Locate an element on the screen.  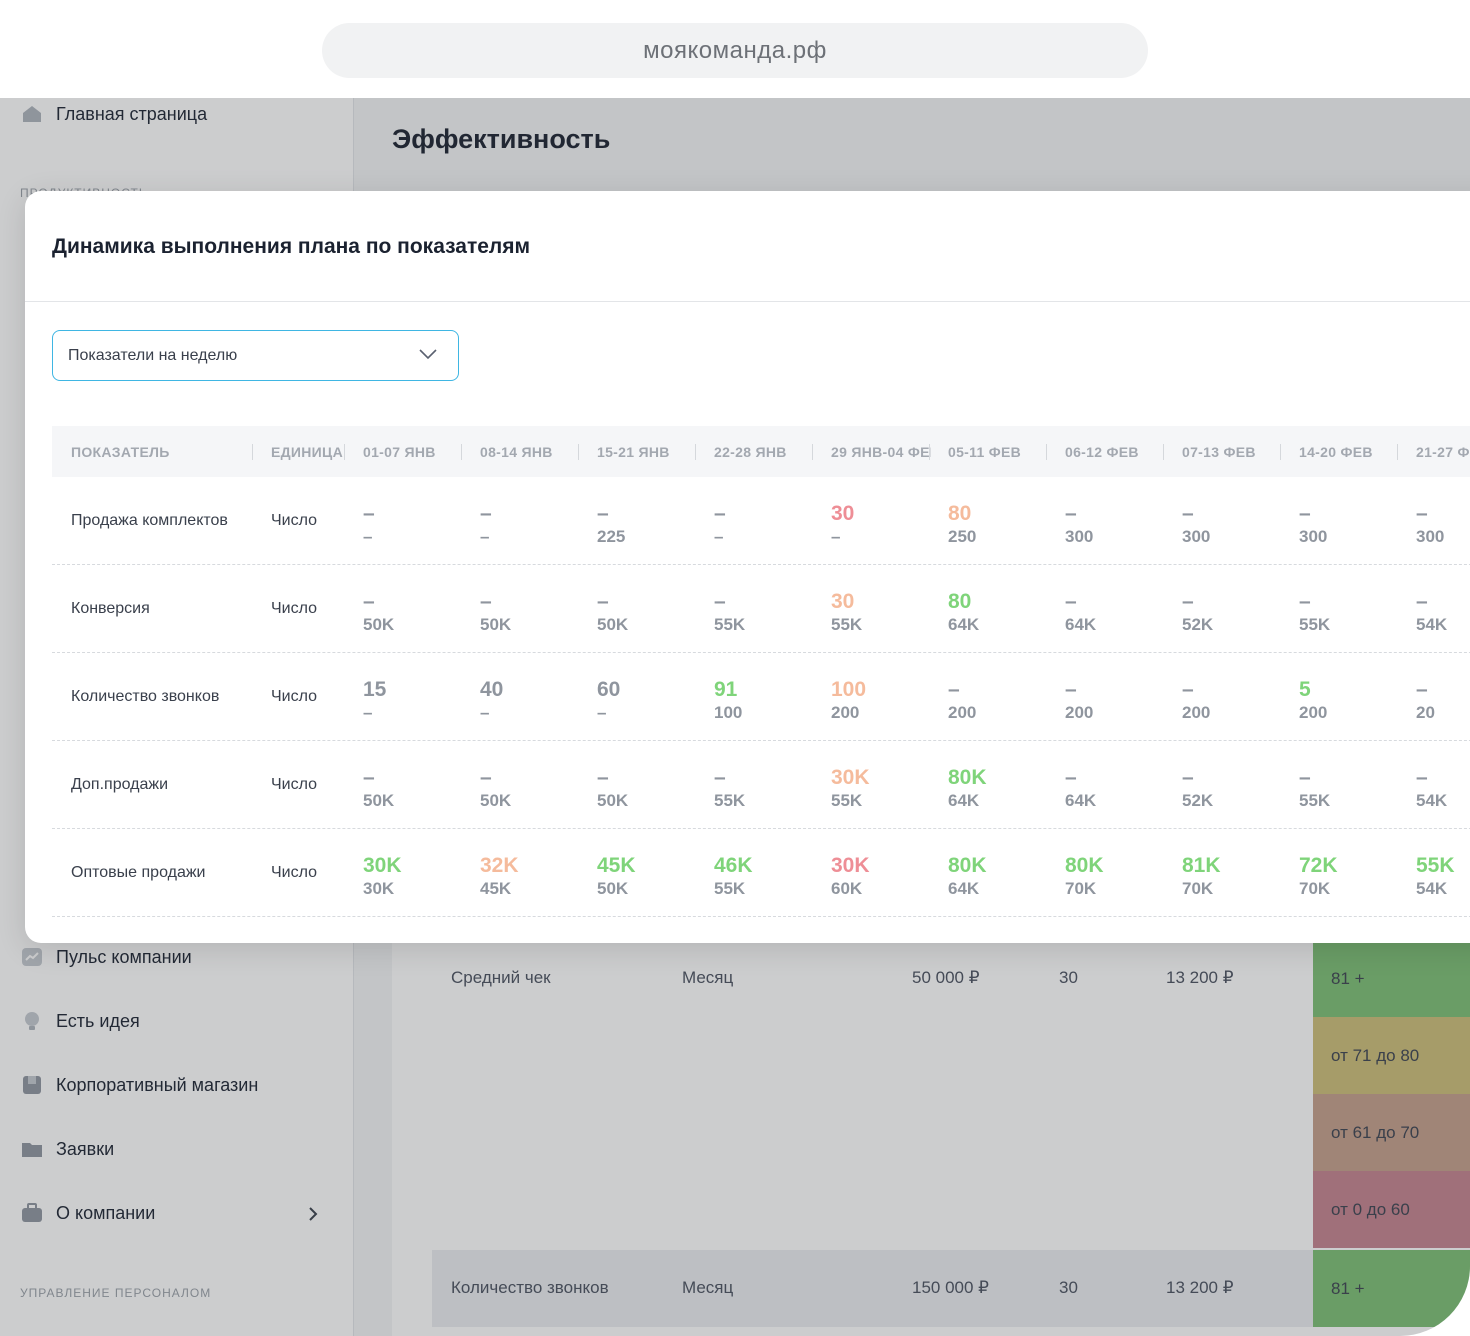
week-value-cell: – 200 is located at coordinates (1240, 697).